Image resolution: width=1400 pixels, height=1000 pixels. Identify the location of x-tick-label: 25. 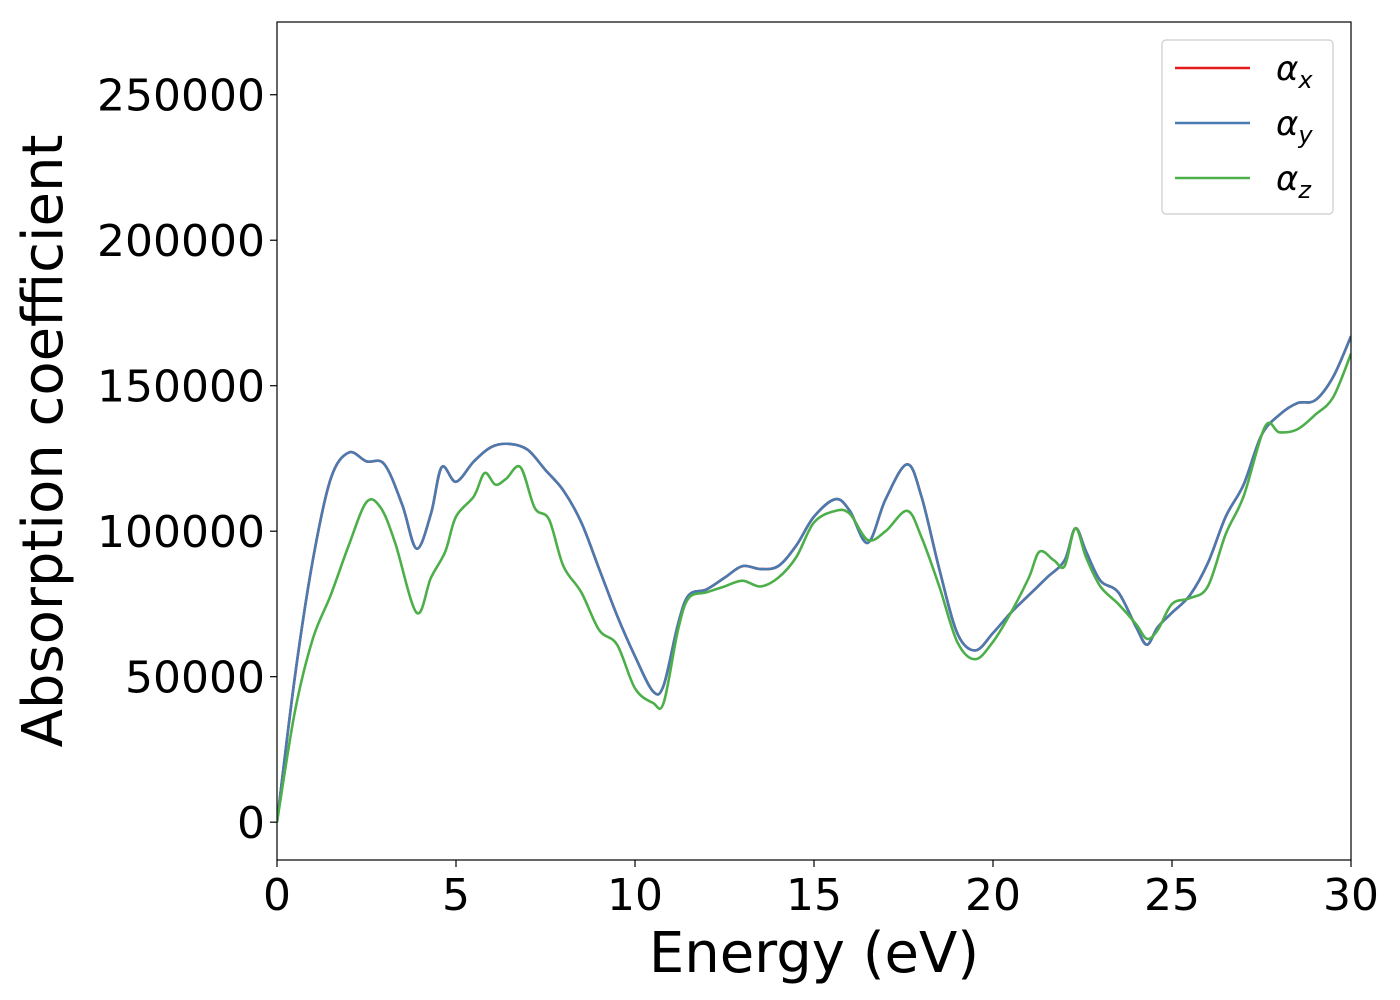
(1172, 895).